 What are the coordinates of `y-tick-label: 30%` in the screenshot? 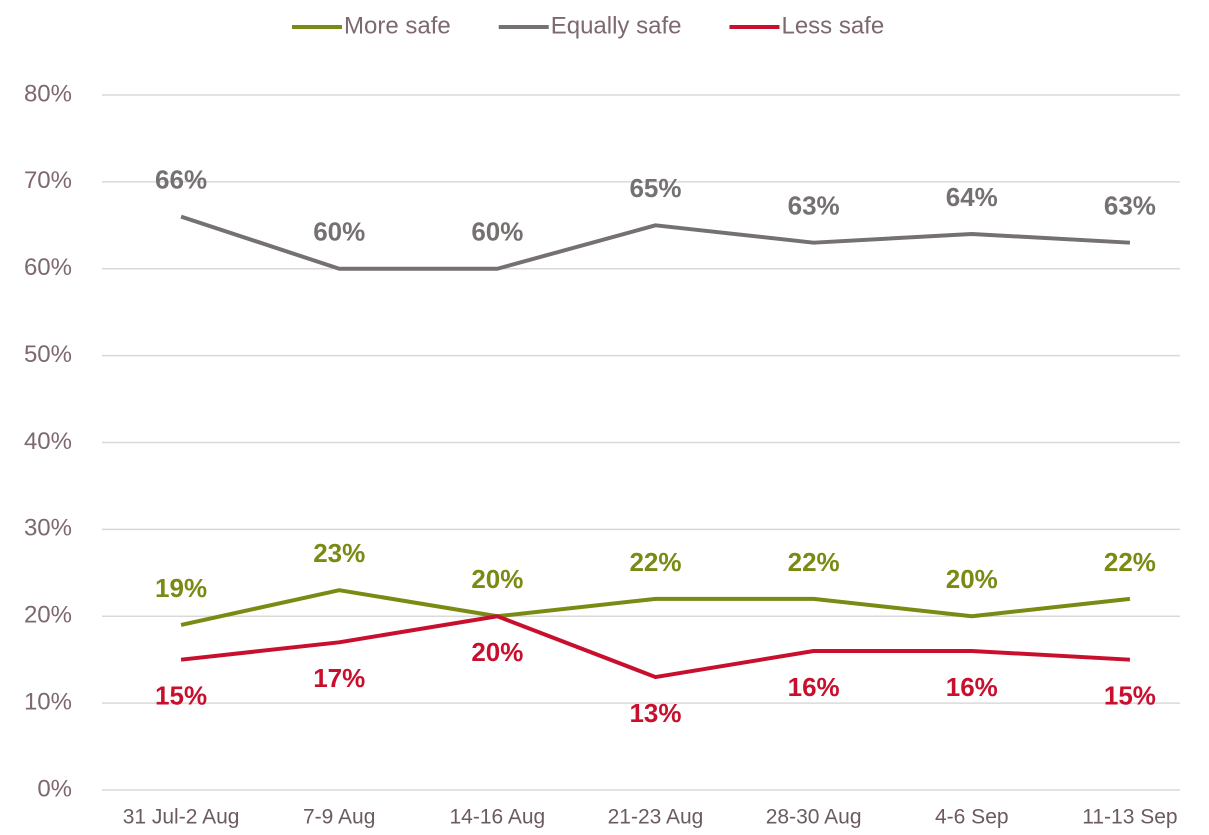 It's located at (48, 528).